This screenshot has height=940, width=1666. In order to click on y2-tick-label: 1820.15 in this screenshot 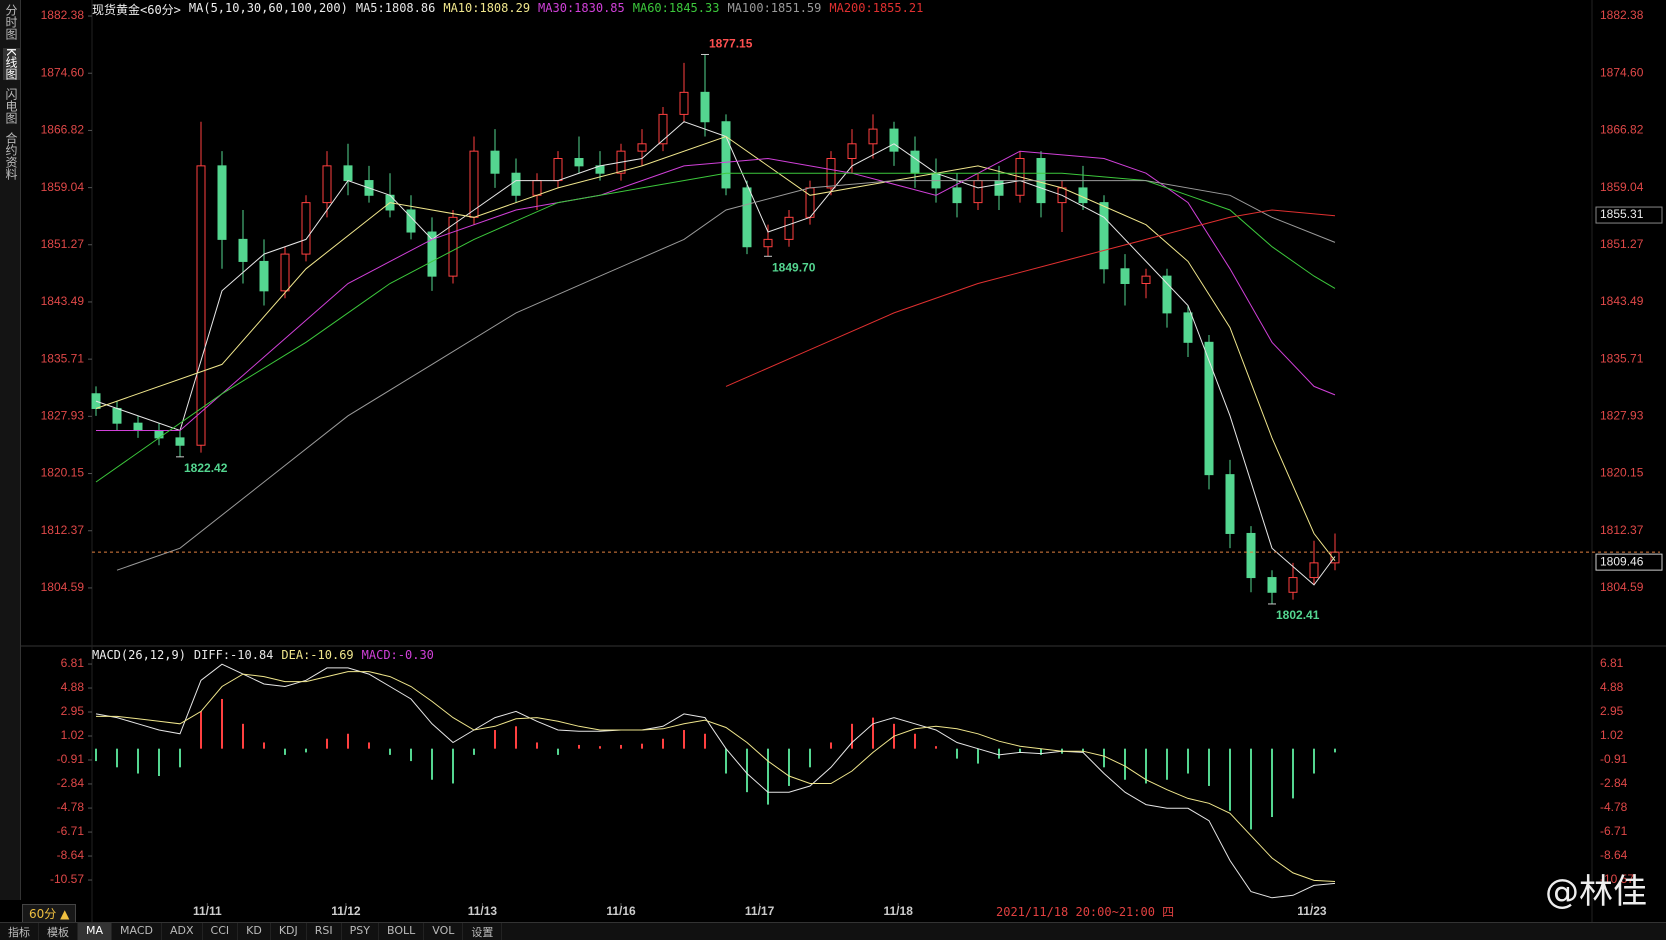, I will do `click(1622, 473)`.